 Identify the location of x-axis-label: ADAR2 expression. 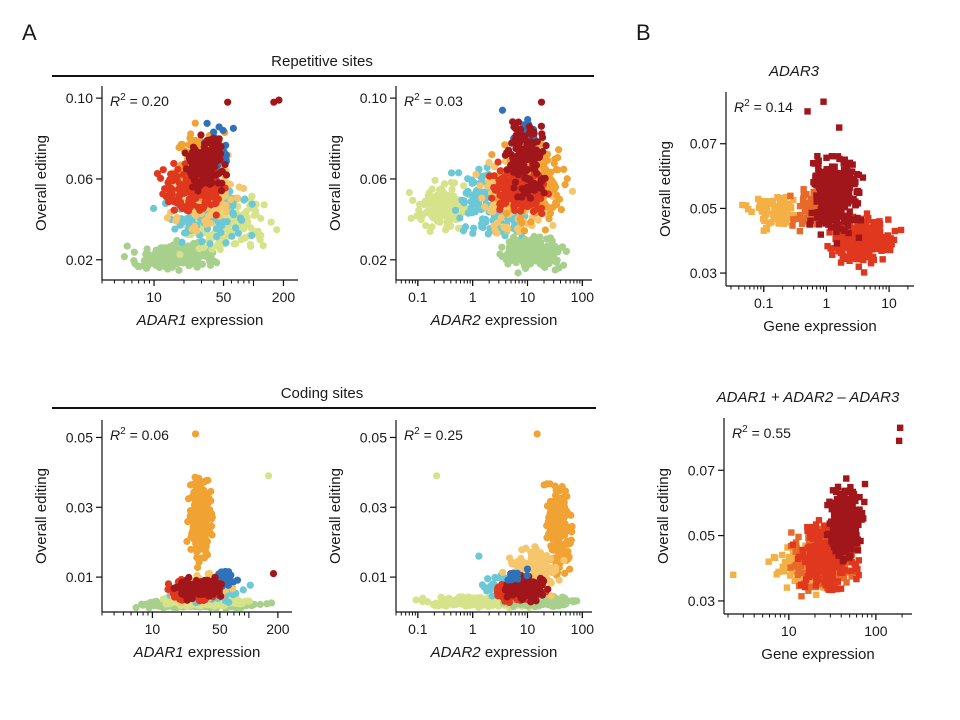
(494, 320).